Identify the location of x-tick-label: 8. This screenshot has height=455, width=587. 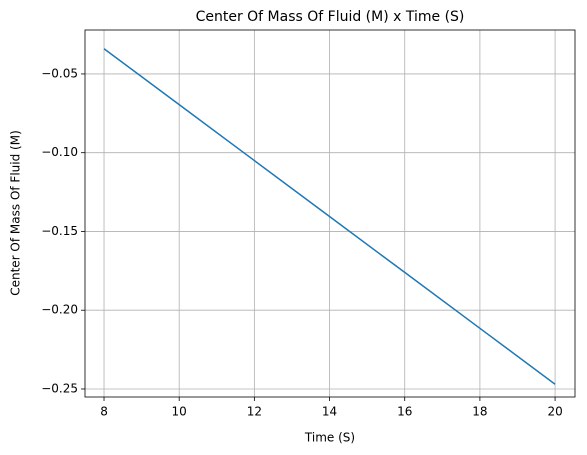
(104, 412).